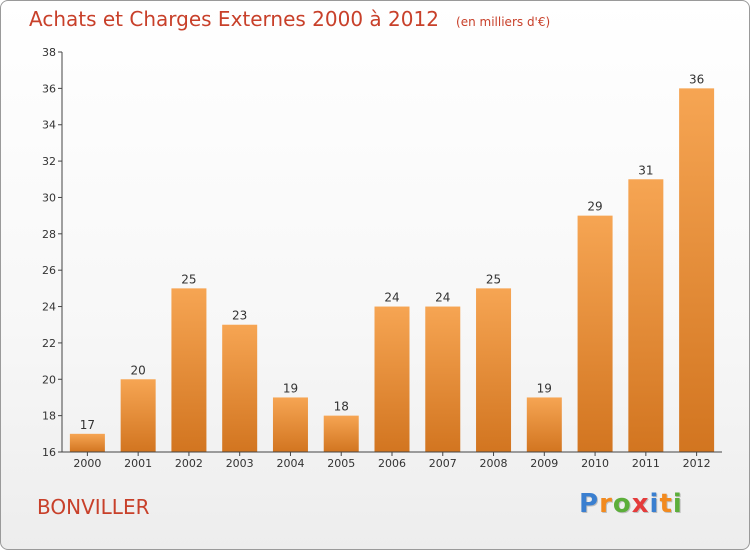 The image size is (750, 550). I want to click on value-label-2001: 20, so click(138, 370).